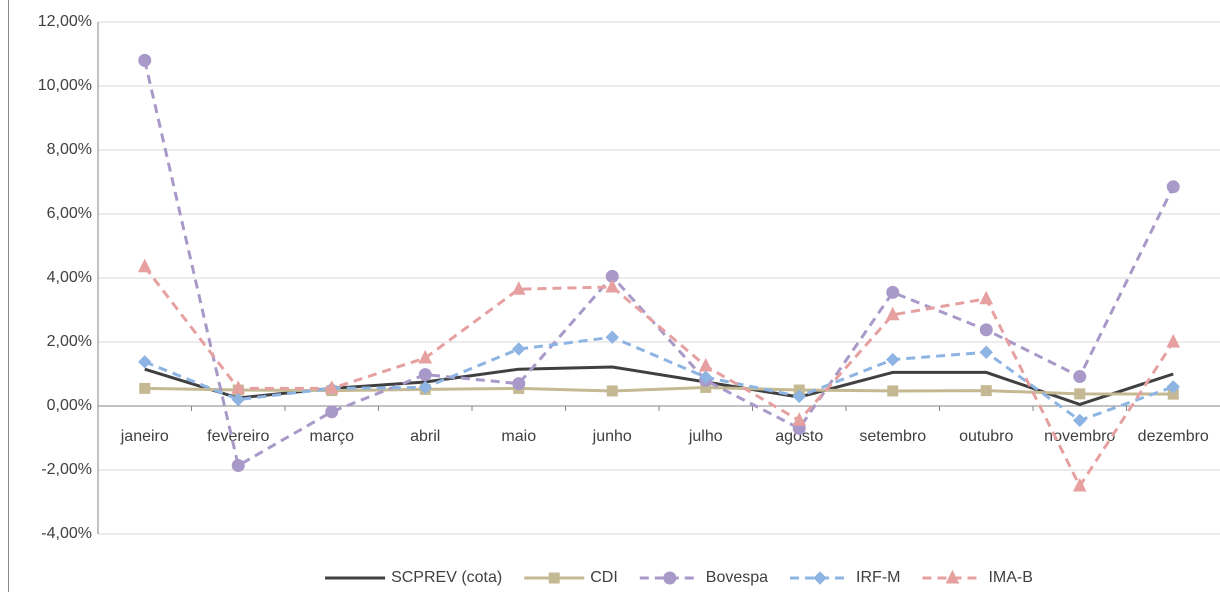 This screenshot has width=1220, height=592. I want to click on x-tick-label: março, so click(332, 436).